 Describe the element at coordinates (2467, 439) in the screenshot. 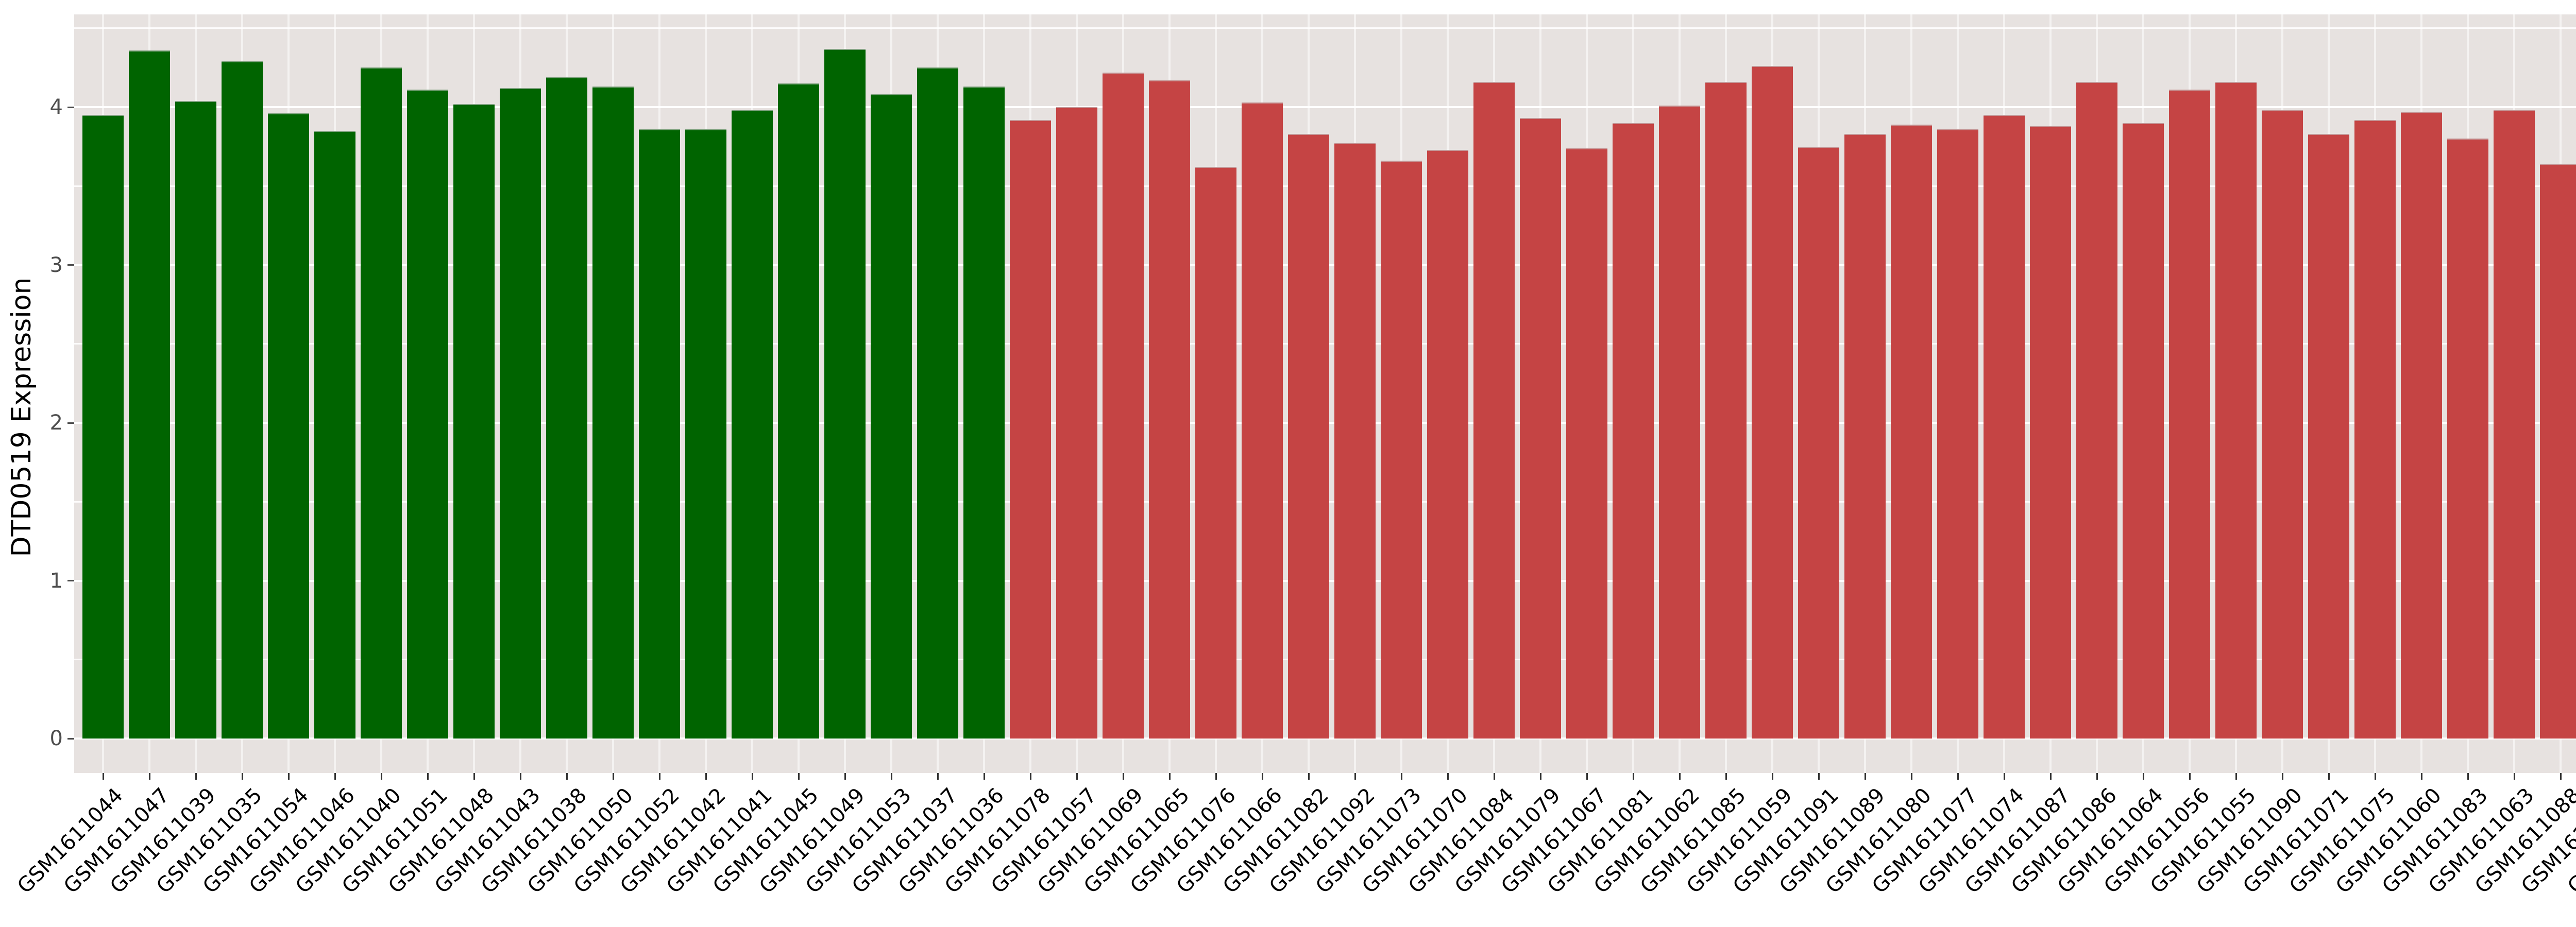

I see `bar-GSM1611083` at that location.